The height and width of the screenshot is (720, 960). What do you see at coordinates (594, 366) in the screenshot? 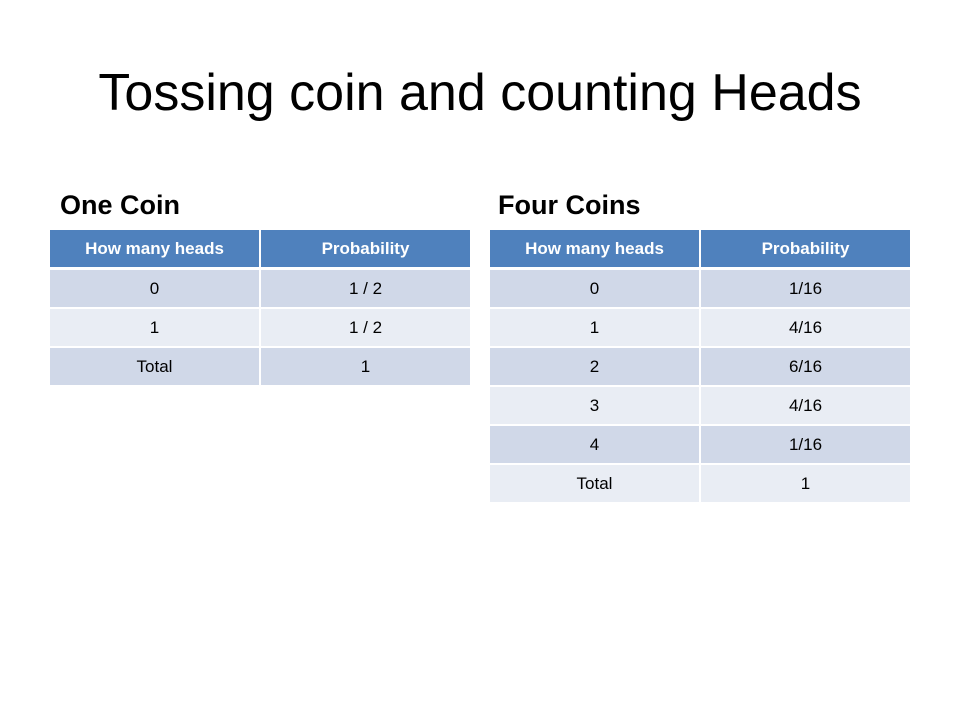
I see `heads-cell: 2` at bounding box center [594, 366].